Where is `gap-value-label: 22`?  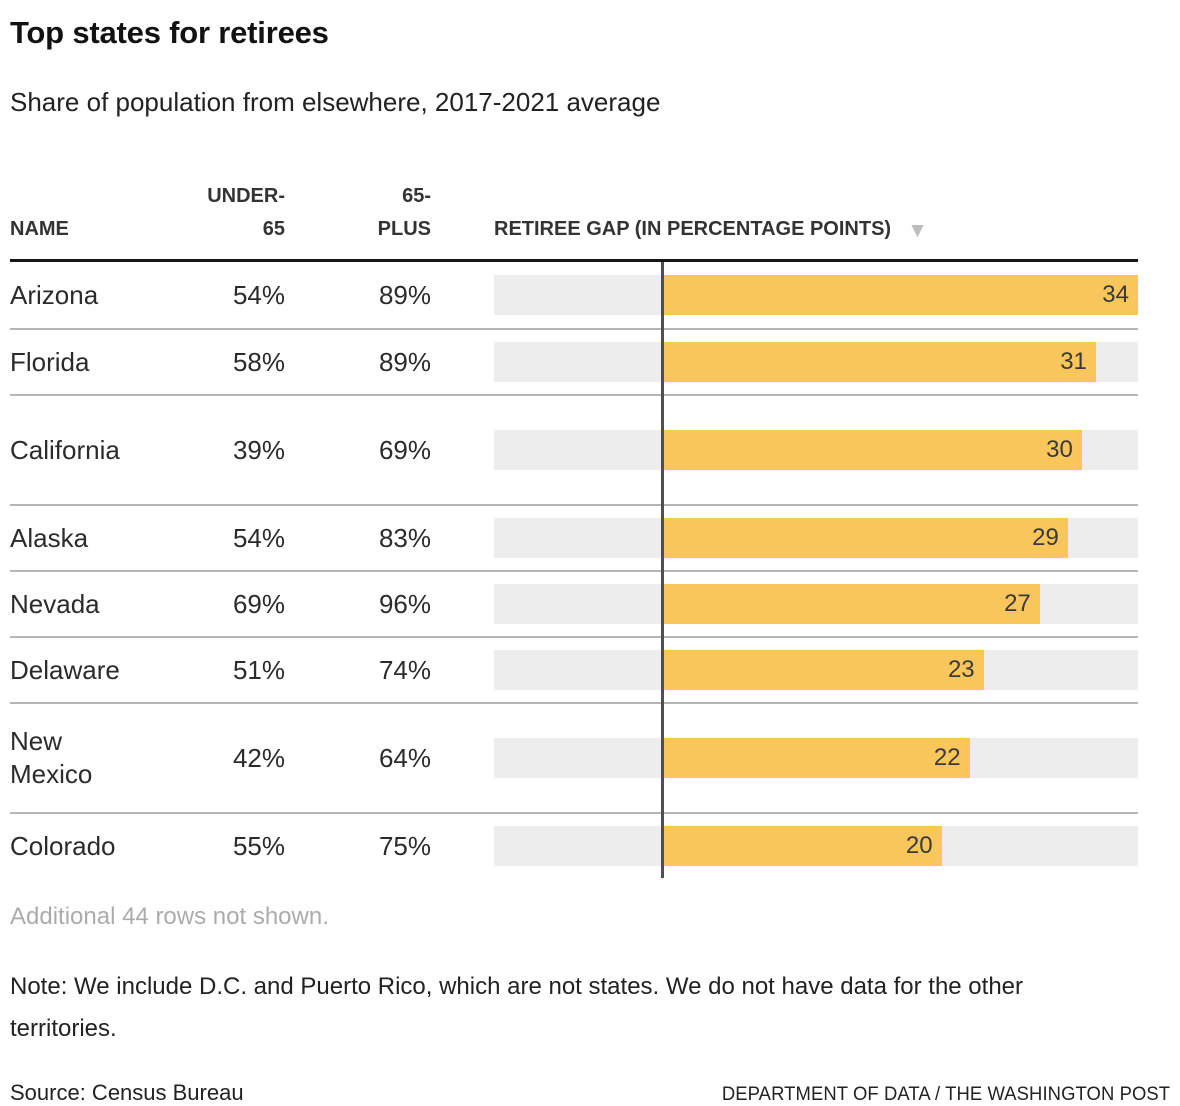 gap-value-label: 22 is located at coordinates (947, 757).